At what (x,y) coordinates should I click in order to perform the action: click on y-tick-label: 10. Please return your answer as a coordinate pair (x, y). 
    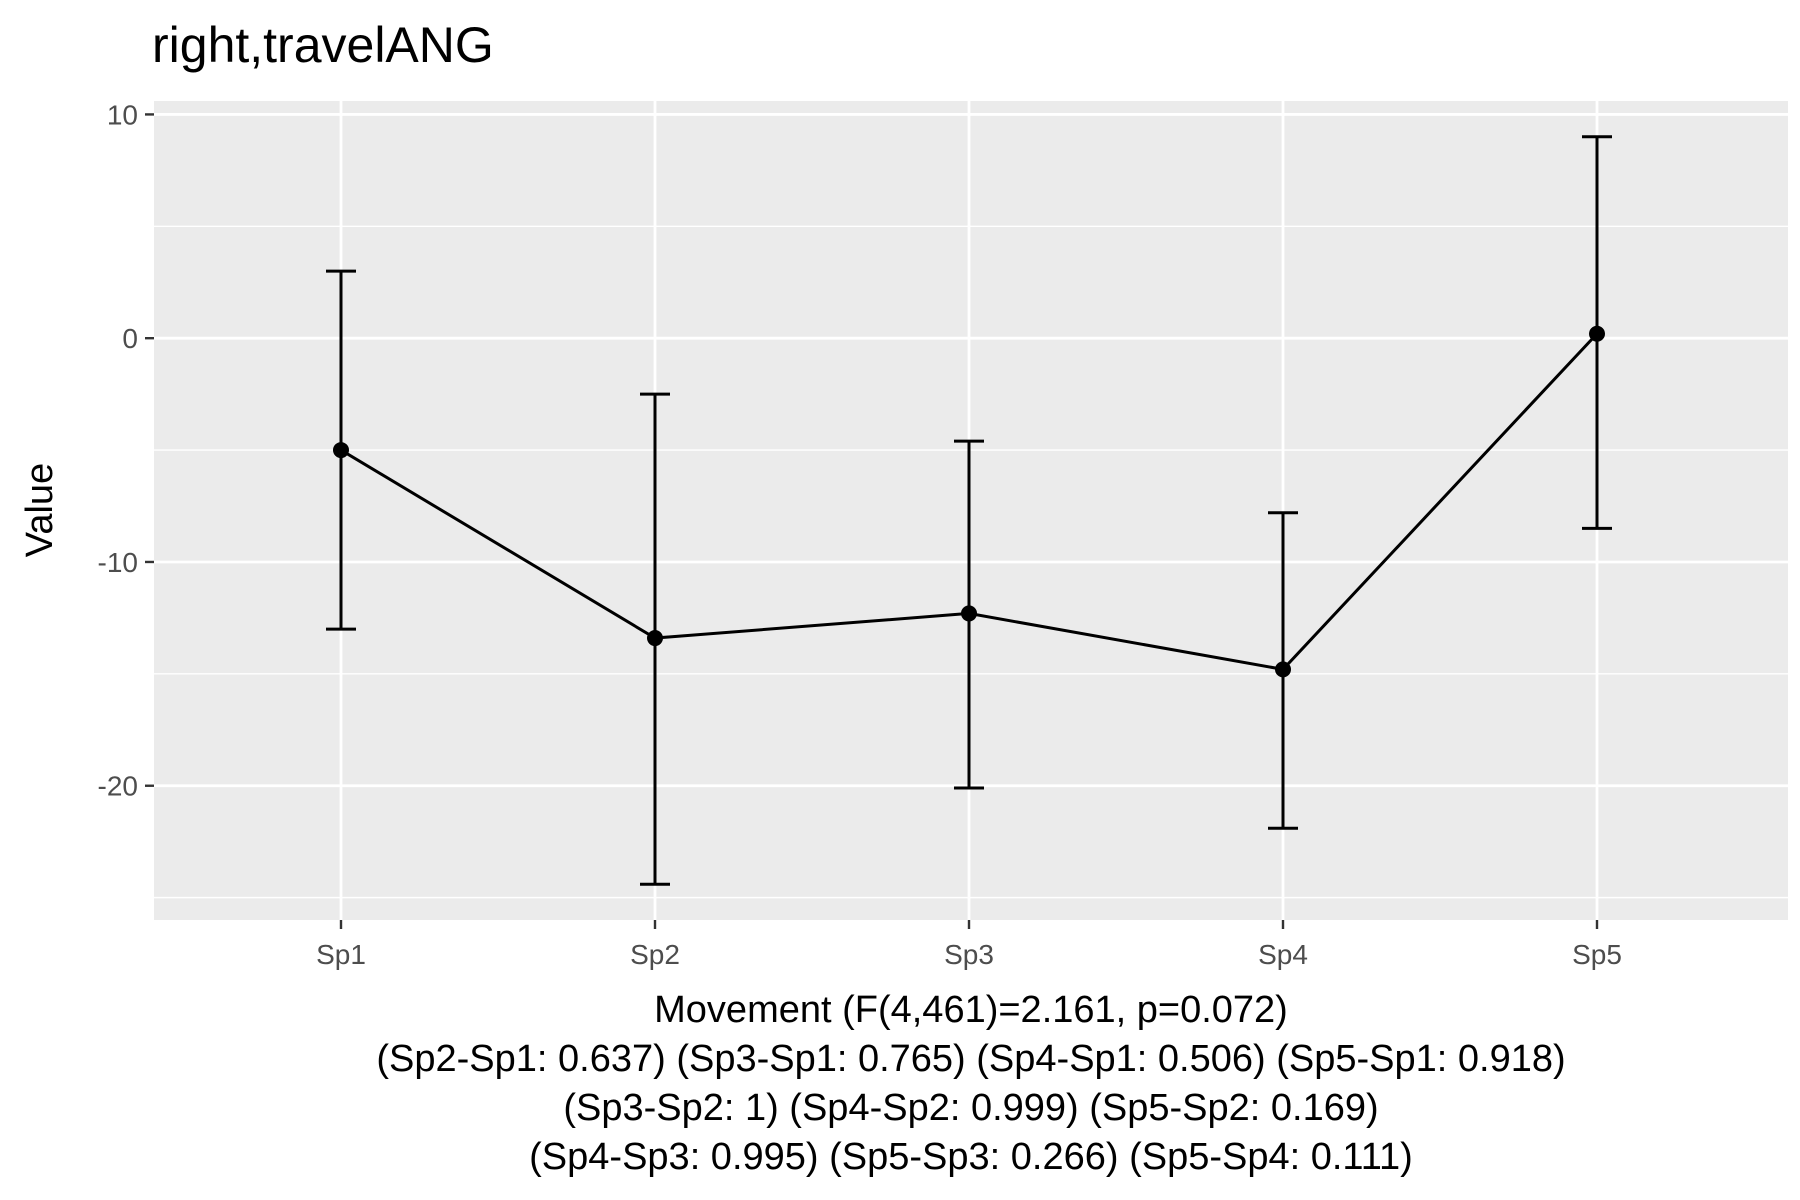
    Looking at the image, I should click on (122, 114).